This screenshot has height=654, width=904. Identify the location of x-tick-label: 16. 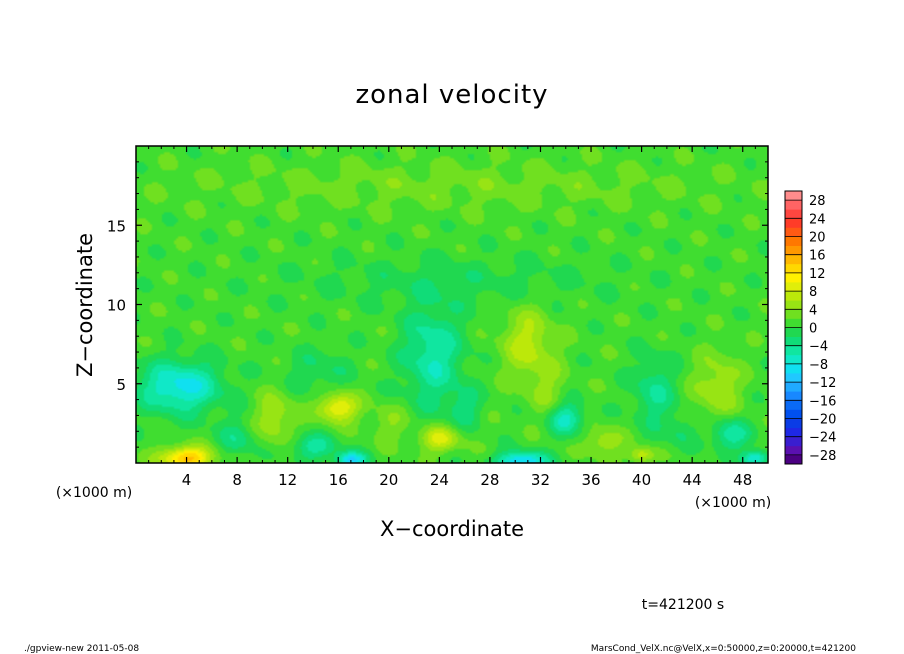
(338, 480).